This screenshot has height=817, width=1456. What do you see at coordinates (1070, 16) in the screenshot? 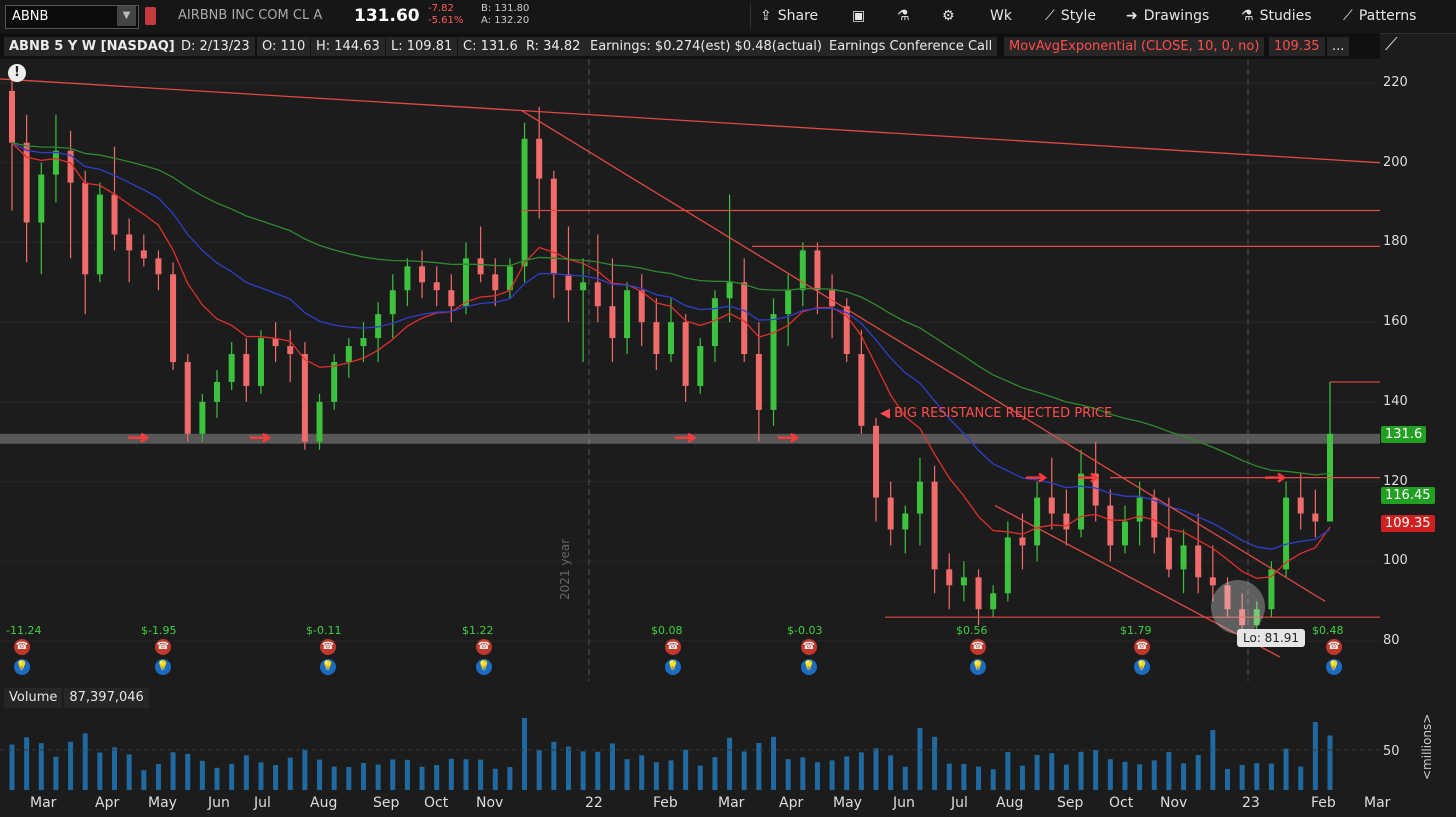
I see `style-button: ⟋ Style` at bounding box center [1070, 16].